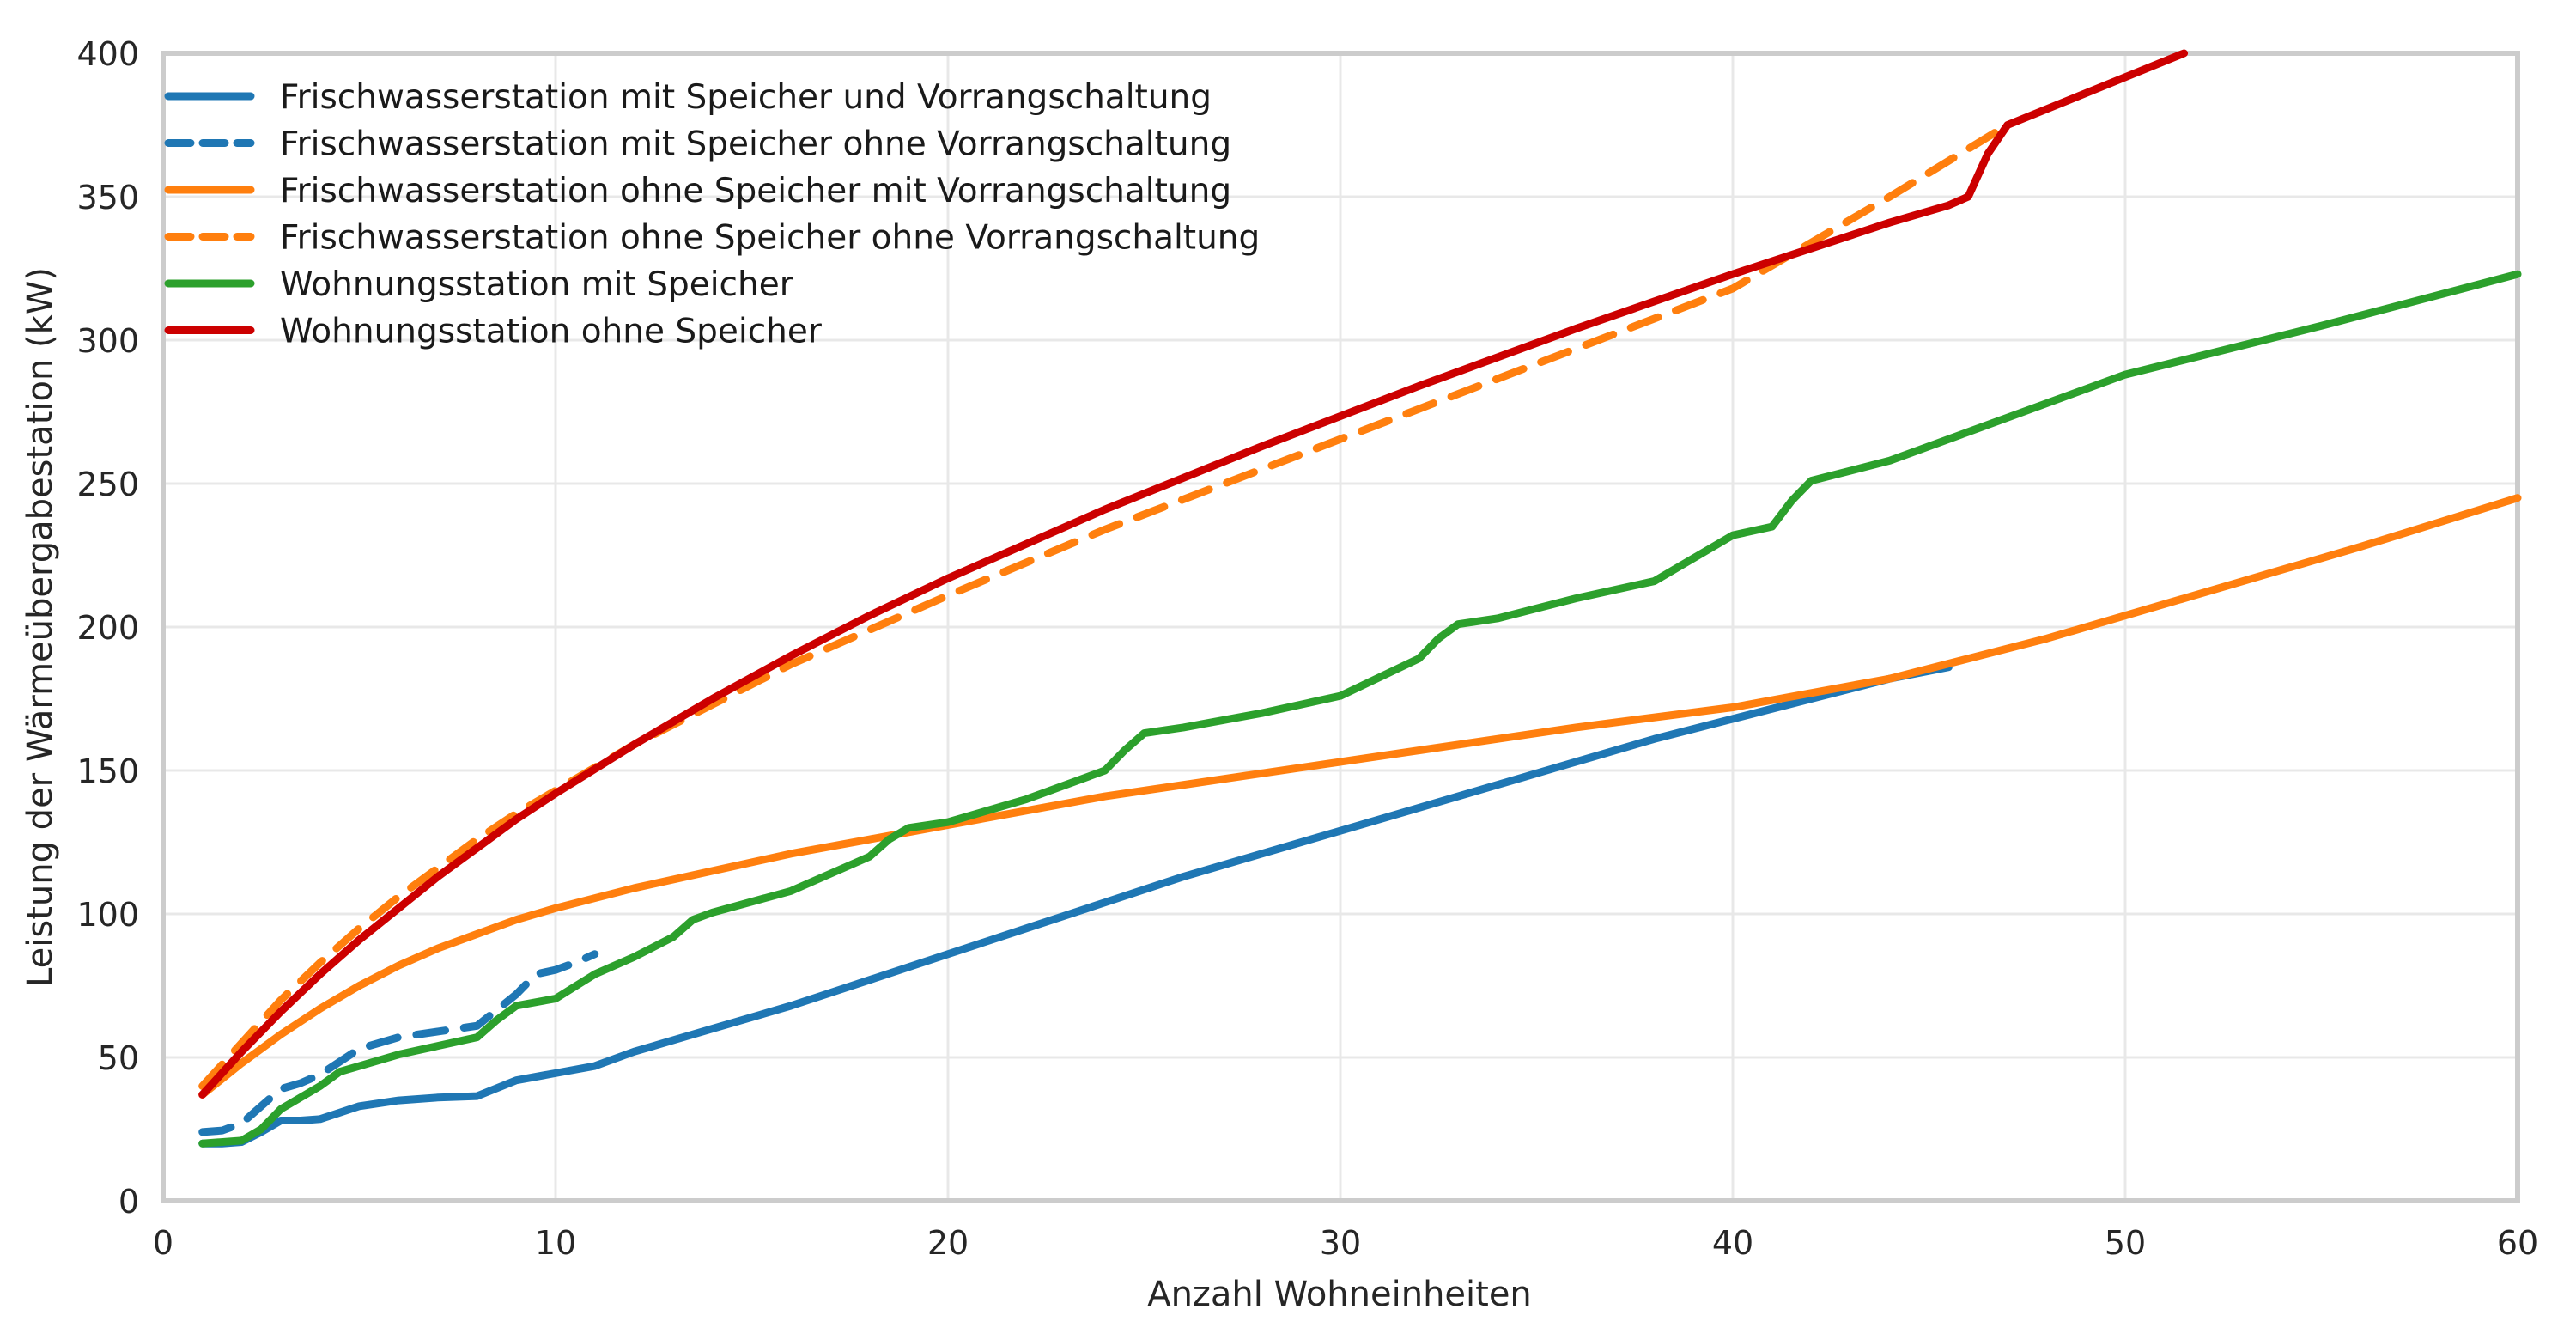  Describe the element at coordinates (1733, 1243) in the screenshot. I see `x-tick-label: 40` at that location.